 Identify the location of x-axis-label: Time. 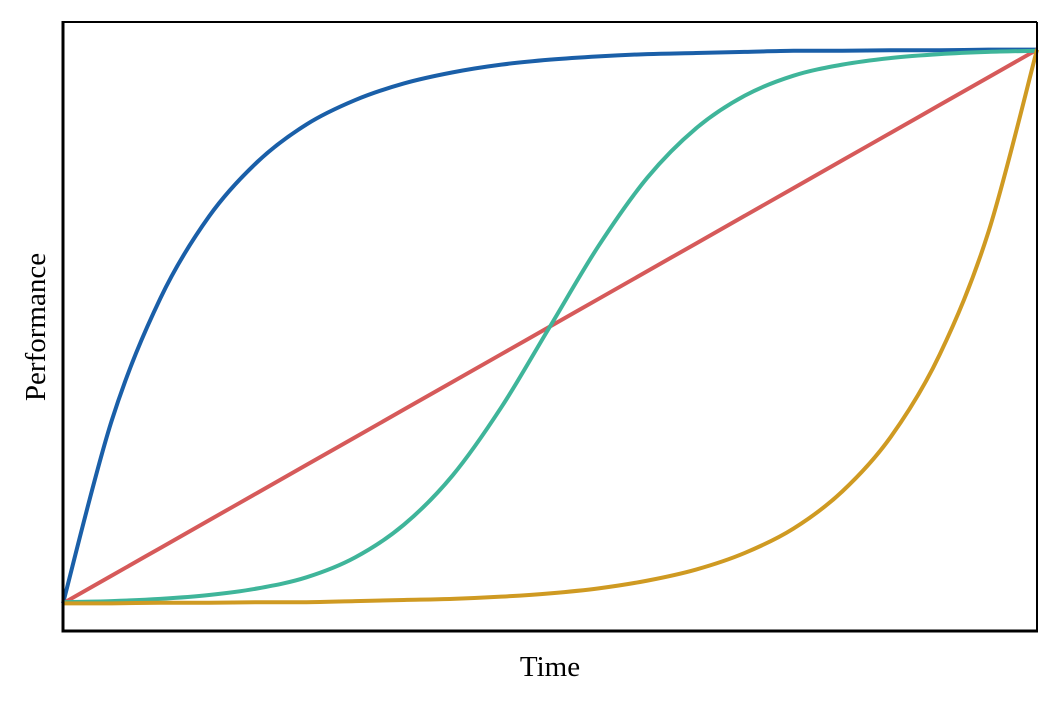
(550, 667).